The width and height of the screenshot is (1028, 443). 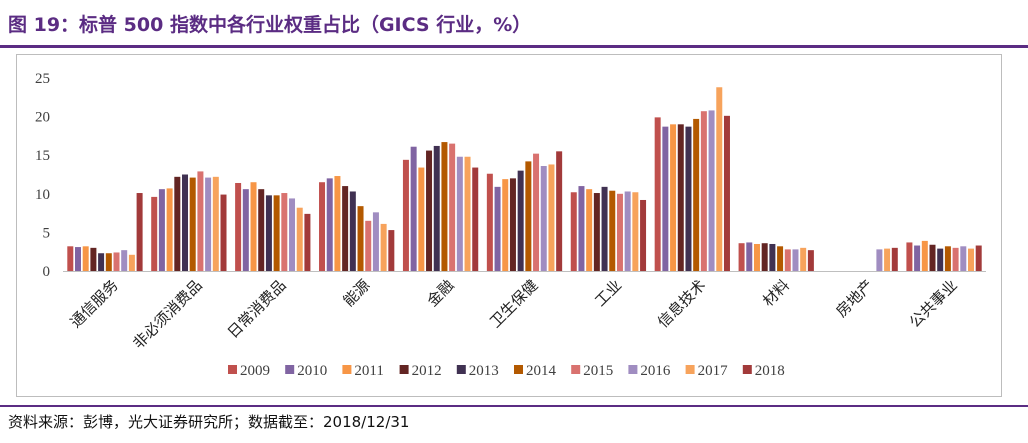 What do you see at coordinates (255, 371) in the screenshot?
I see `legend-label: 2009` at bounding box center [255, 371].